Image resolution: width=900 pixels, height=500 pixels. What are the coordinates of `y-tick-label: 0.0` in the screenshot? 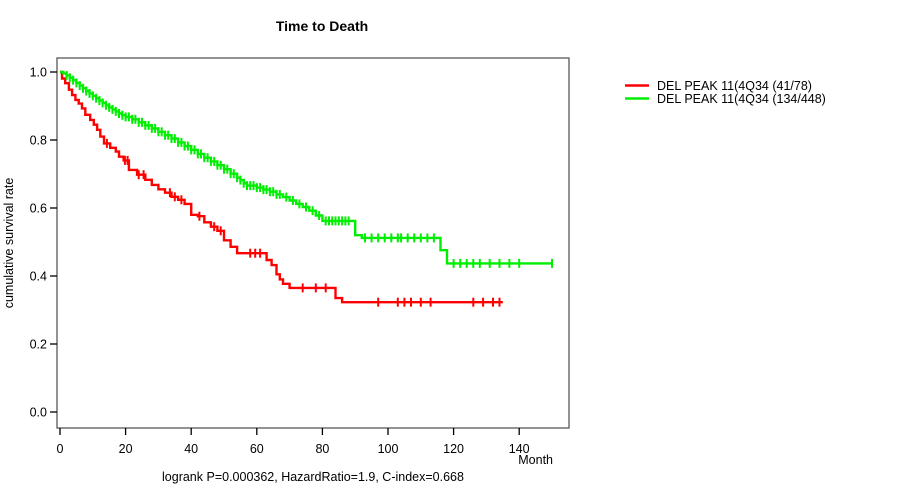 It's located at (38, 413).